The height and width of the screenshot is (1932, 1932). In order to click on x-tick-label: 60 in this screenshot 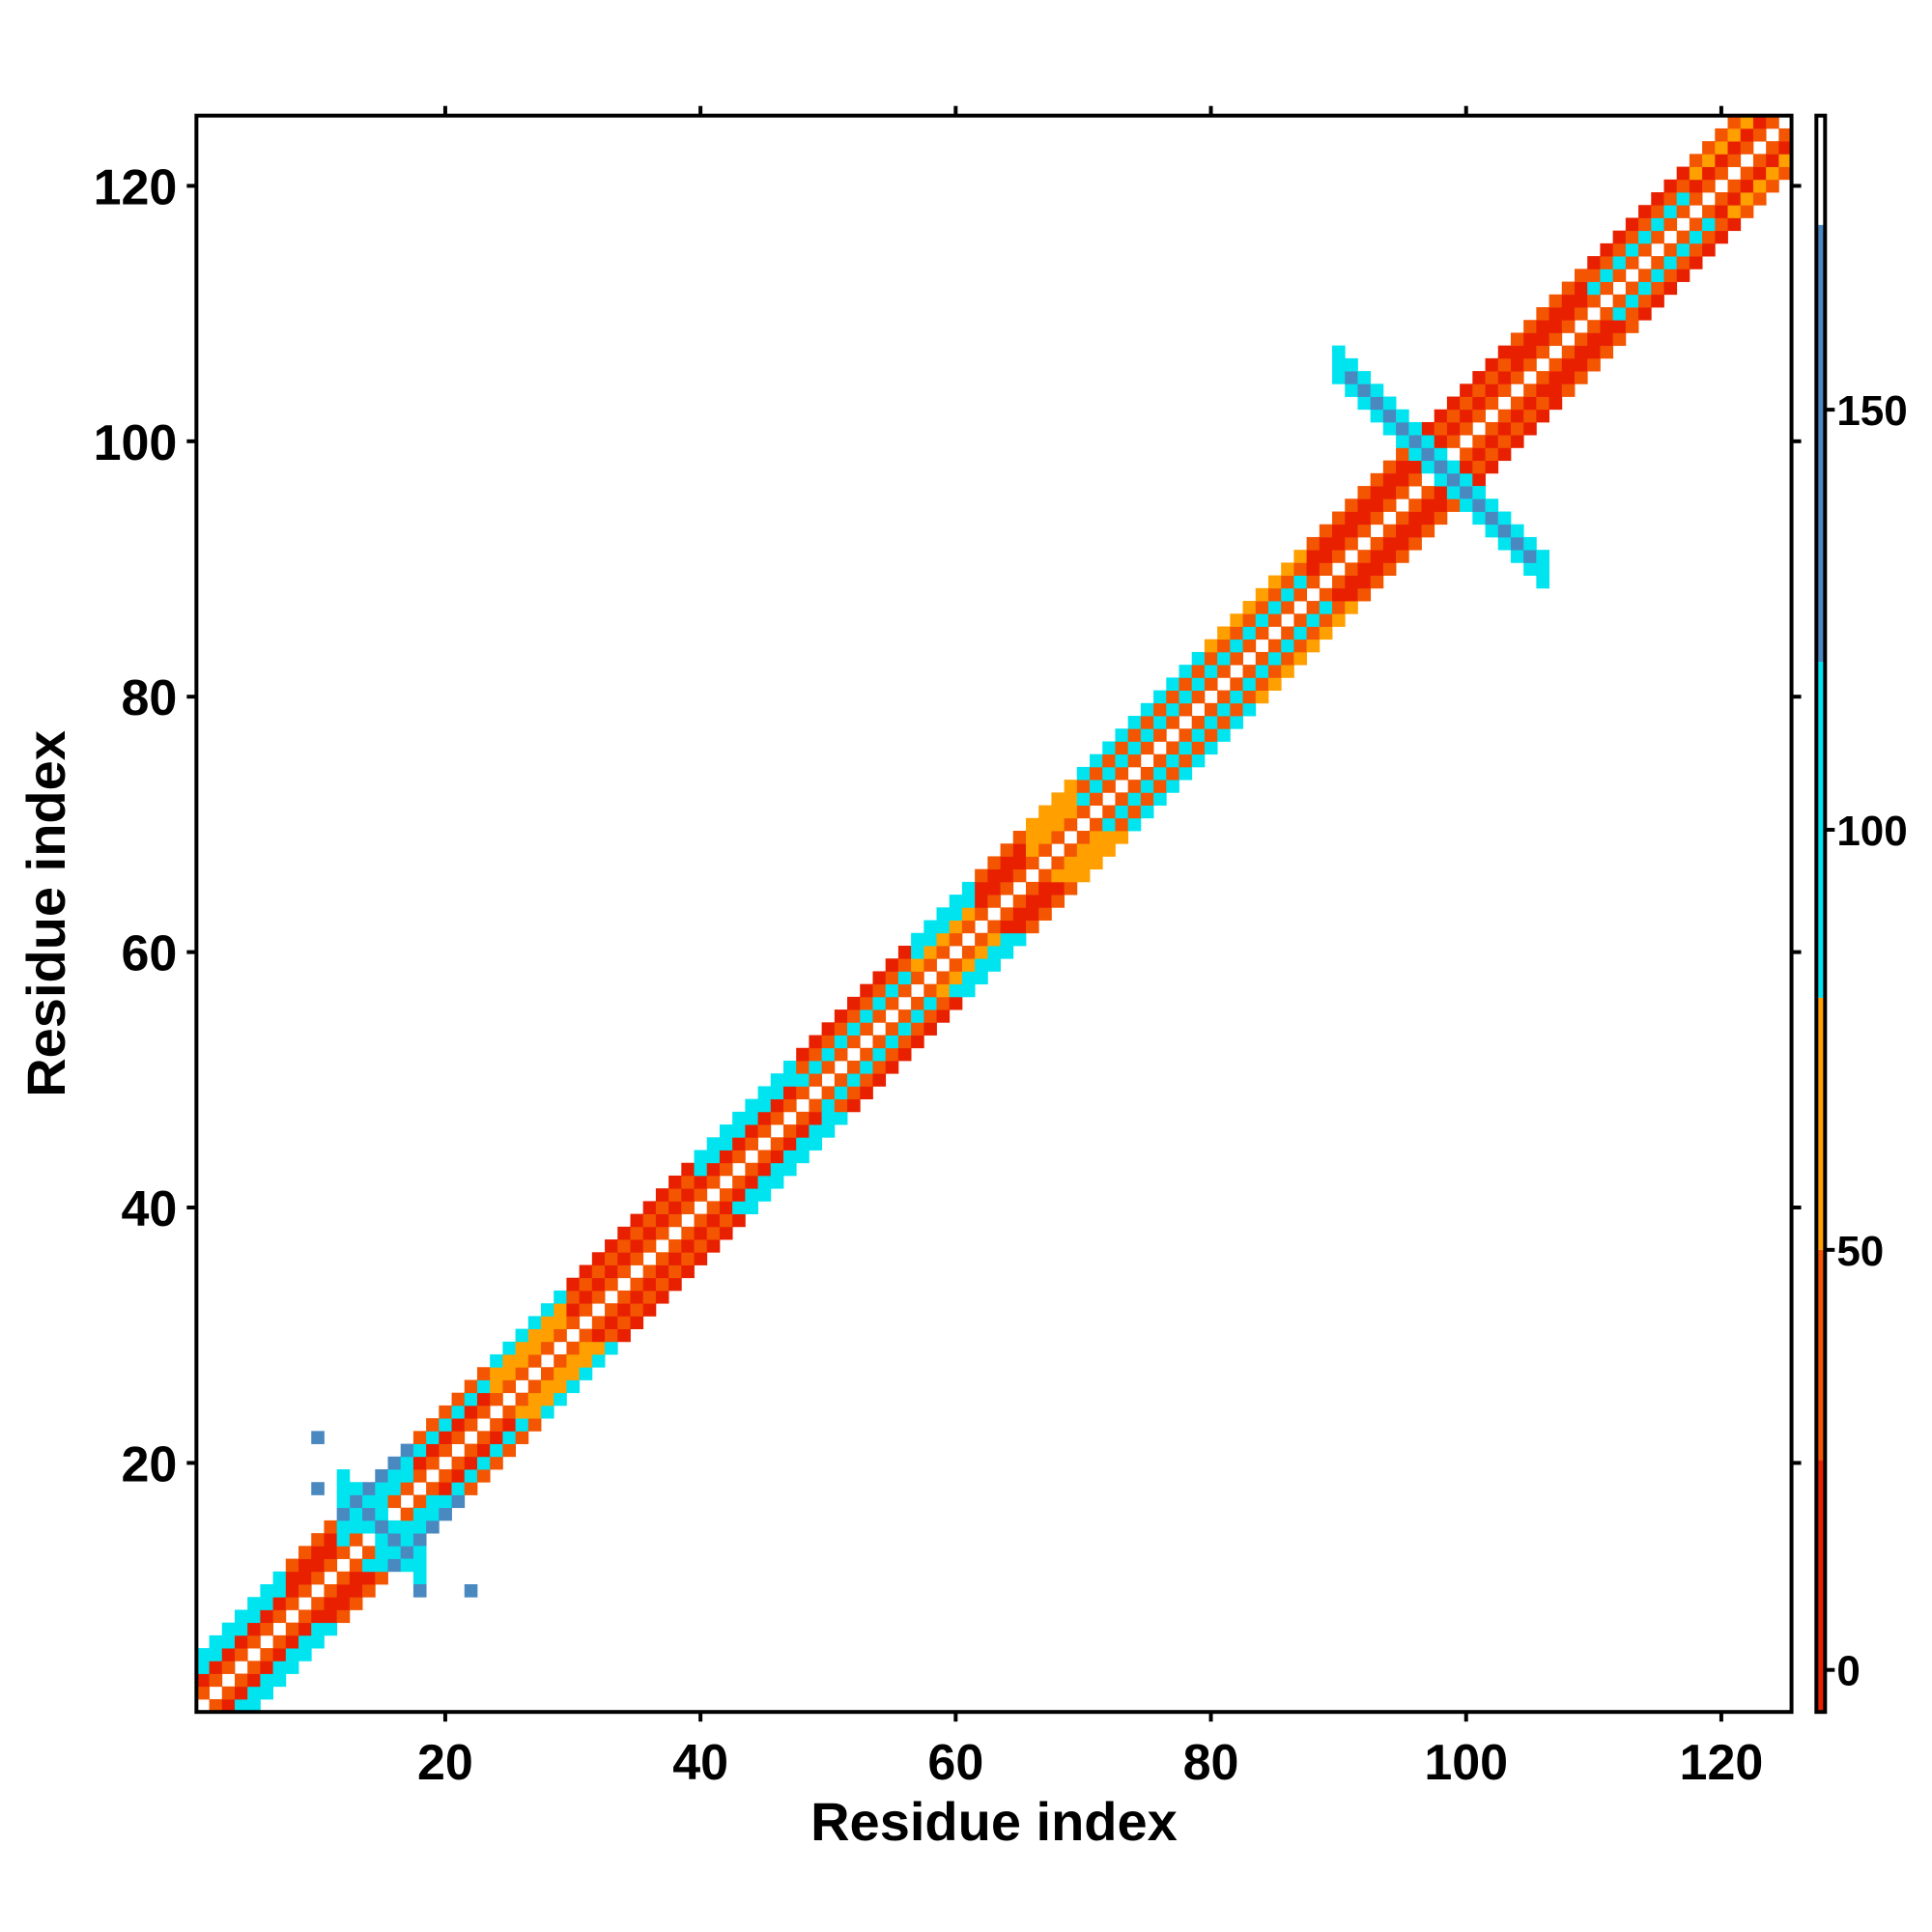, I will do `click(955, 1763)`.